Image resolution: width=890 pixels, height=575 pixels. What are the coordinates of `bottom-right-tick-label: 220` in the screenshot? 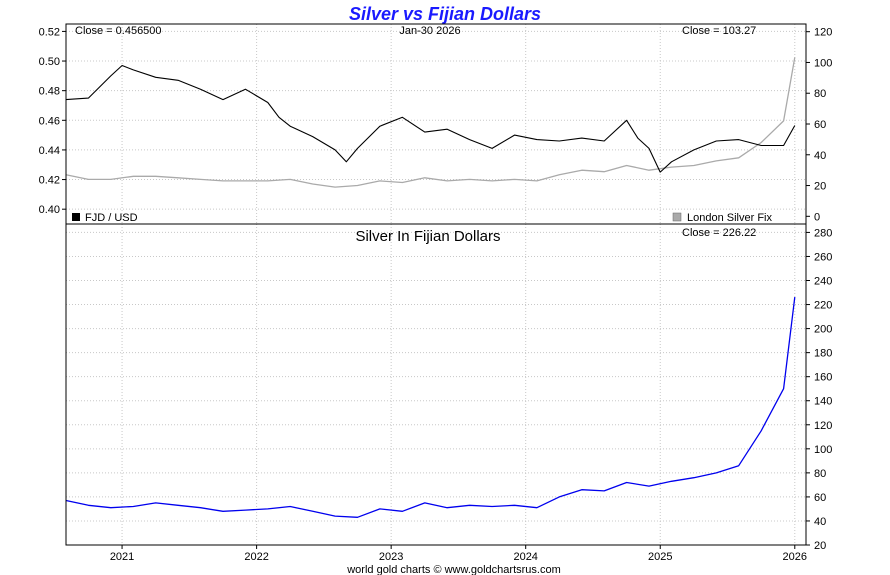 It's located at (823, 306).